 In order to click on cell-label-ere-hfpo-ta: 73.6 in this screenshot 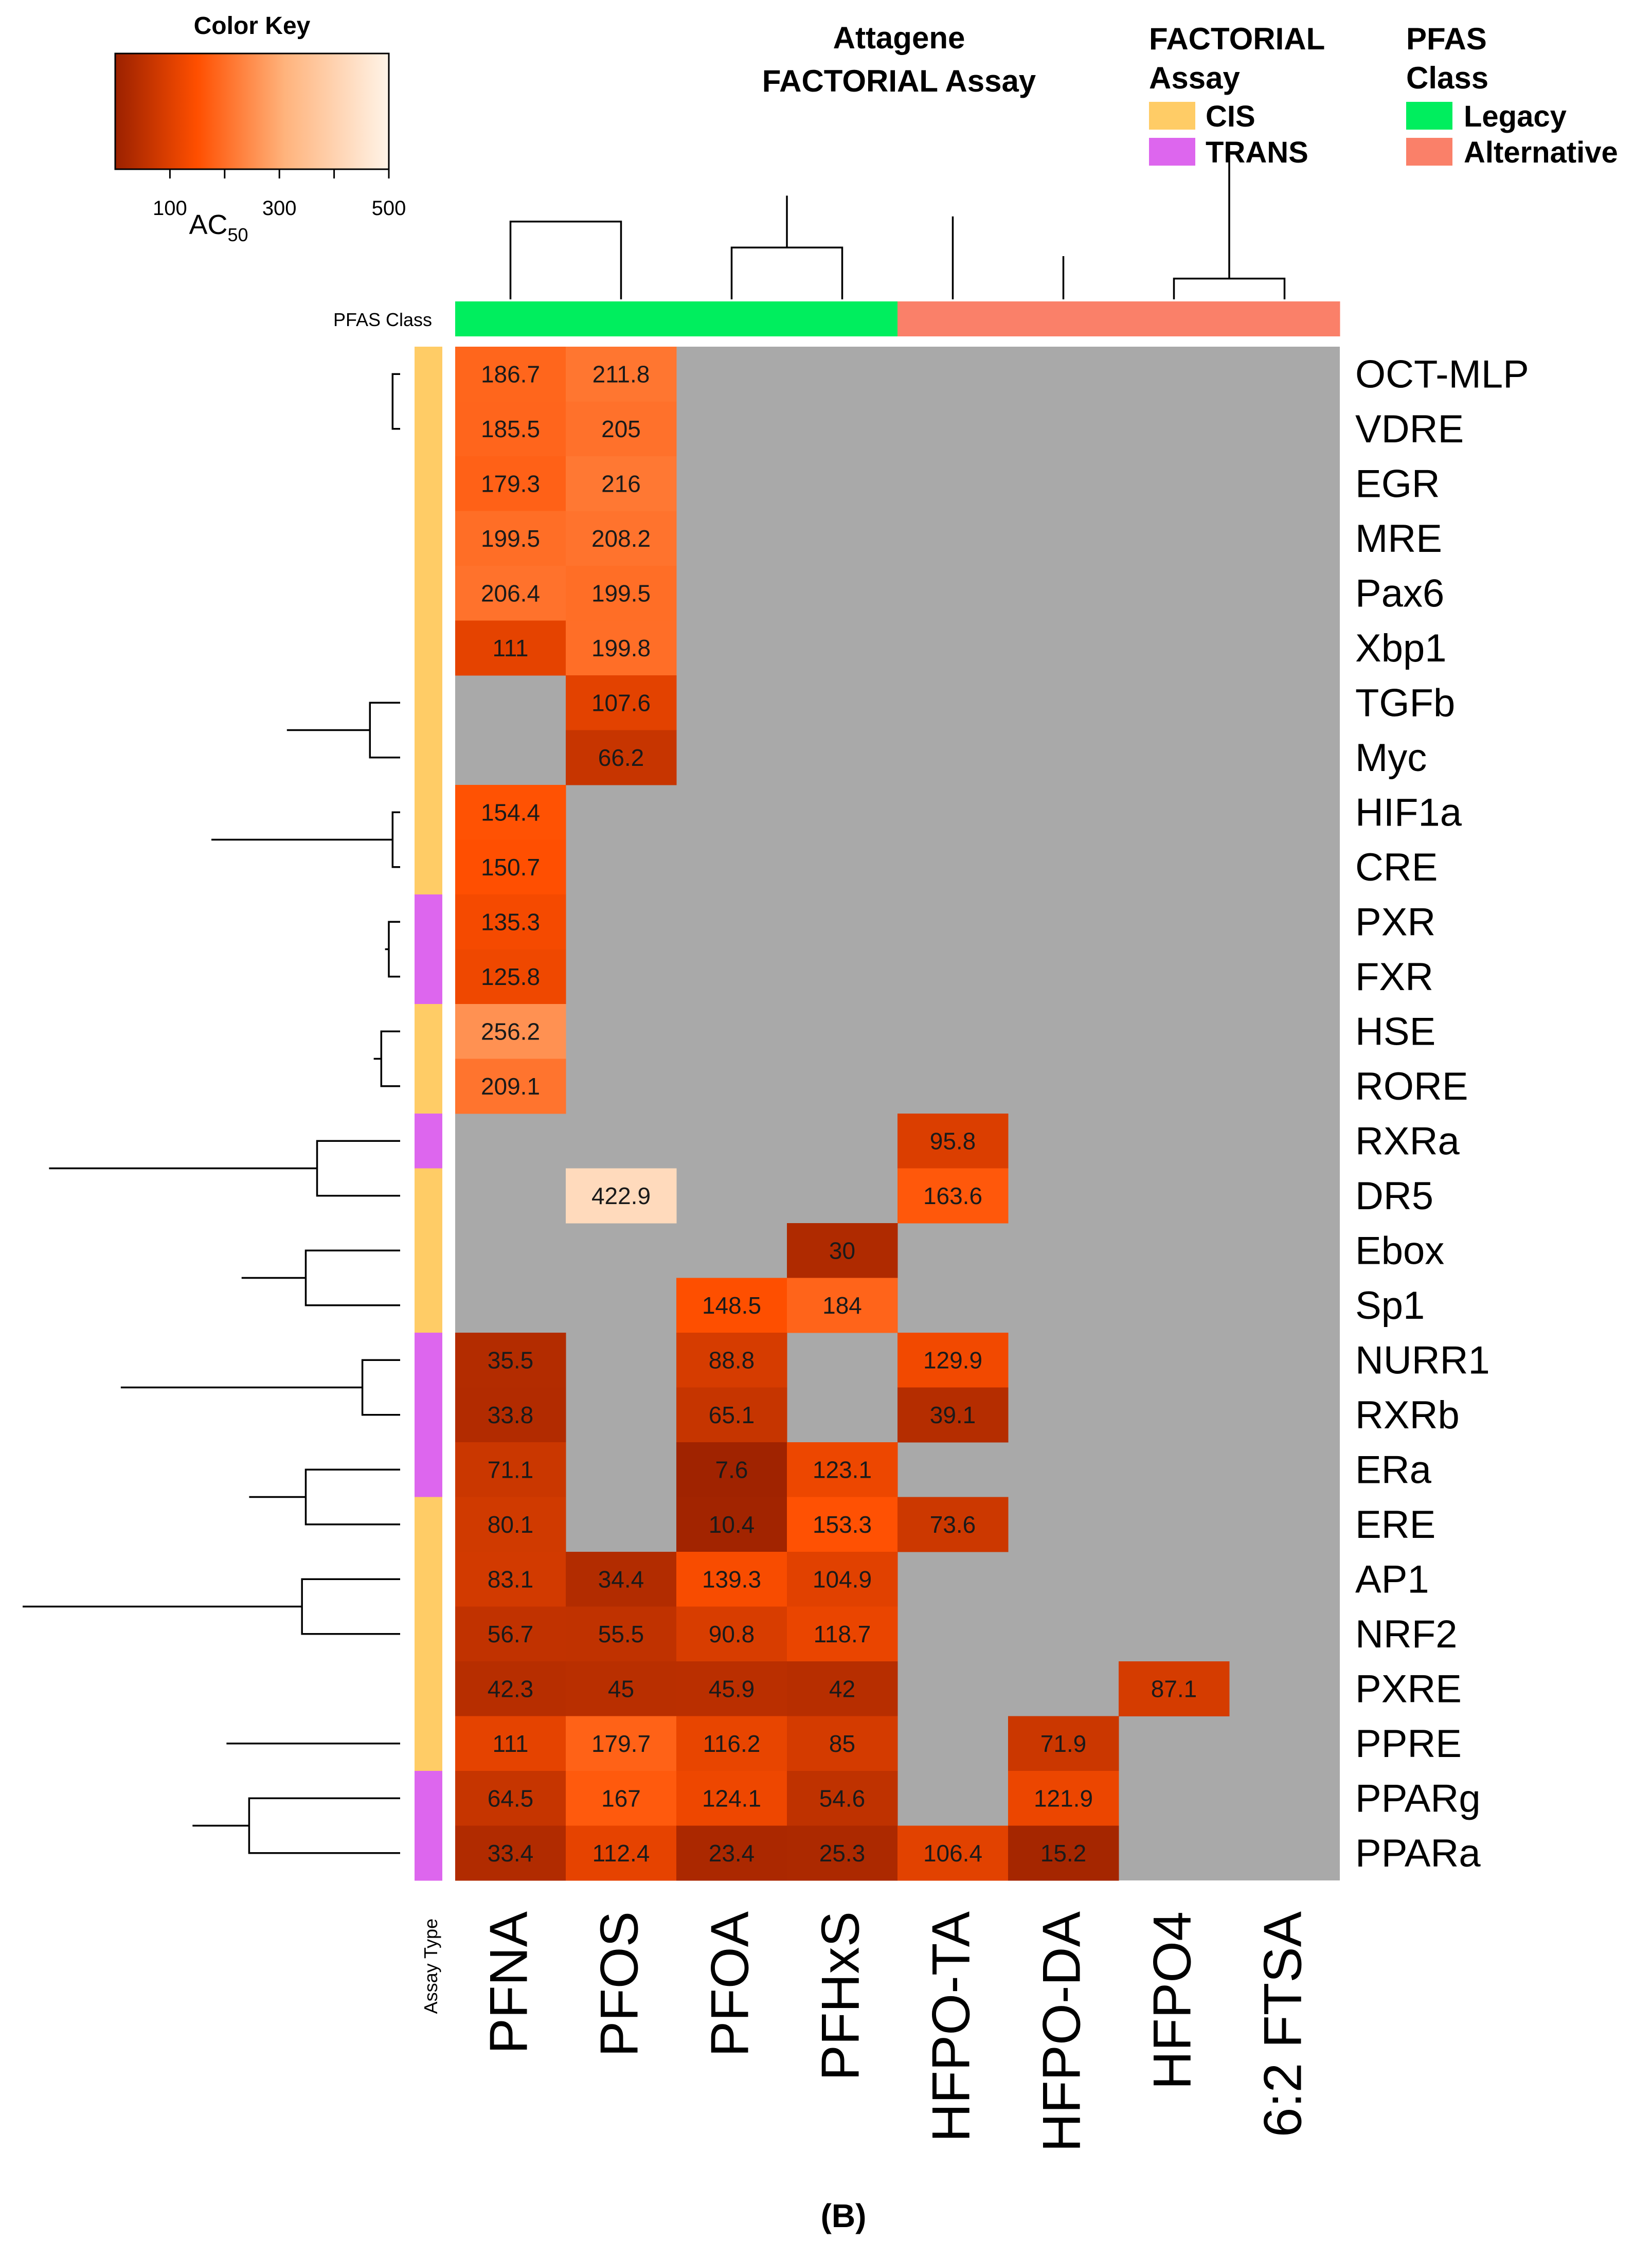, I will do `click(953, 1525)`.